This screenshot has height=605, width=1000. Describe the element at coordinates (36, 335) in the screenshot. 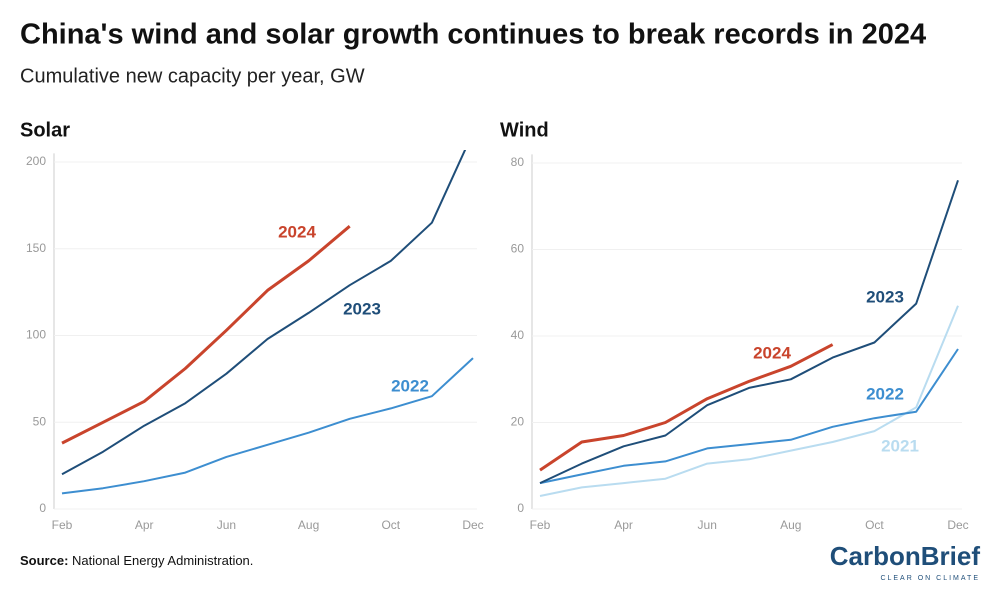

I see `y-tick-label: 100` at that location.